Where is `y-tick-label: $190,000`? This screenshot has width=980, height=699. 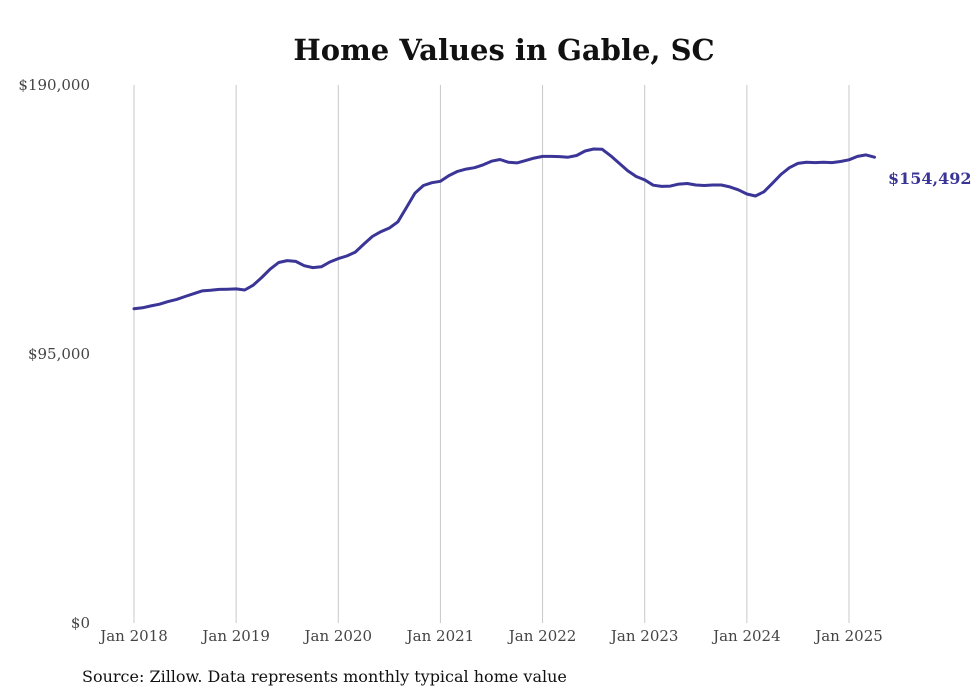 y-tick-label: $190,000 is located at coordinates (54, 85).